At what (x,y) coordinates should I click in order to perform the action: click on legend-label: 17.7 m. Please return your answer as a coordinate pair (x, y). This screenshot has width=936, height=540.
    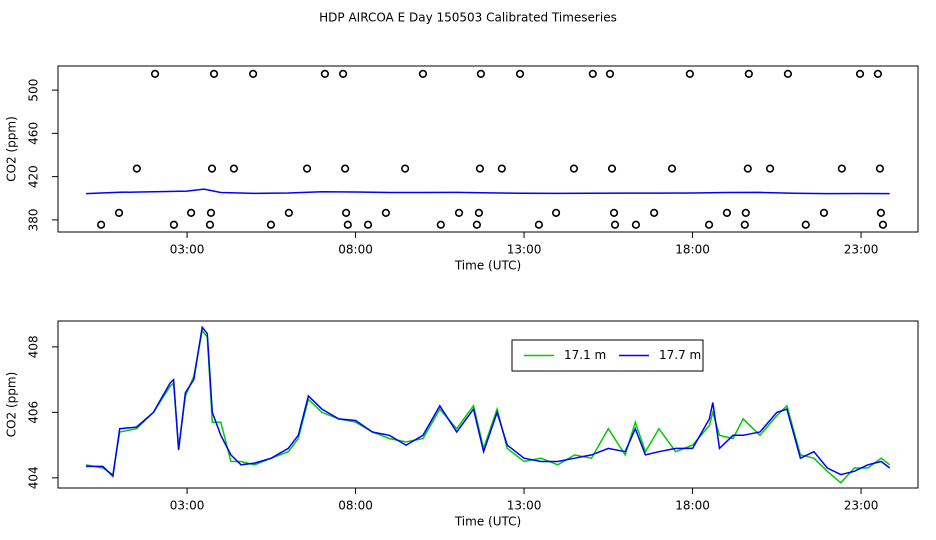
    Looking at the image, I should click on (680, 355).